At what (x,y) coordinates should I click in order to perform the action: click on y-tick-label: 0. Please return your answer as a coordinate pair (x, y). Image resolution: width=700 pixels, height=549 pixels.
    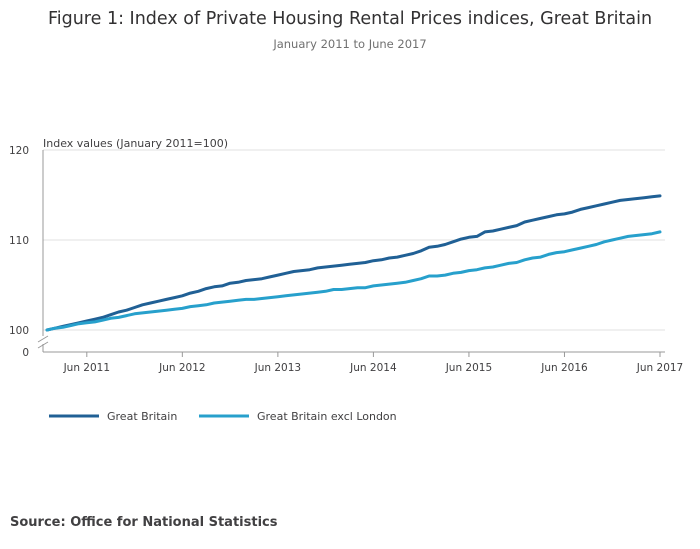
    Looking at the image, I should click on (25, 353).